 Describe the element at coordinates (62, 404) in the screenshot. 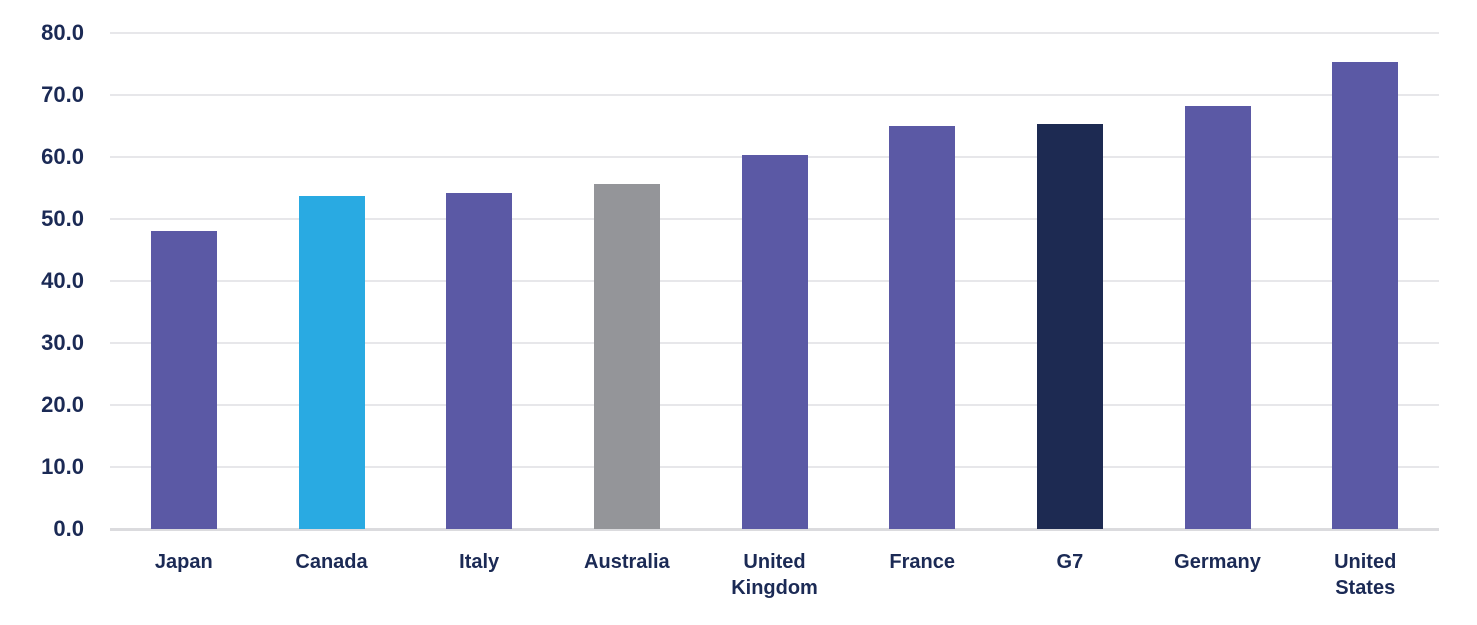

I see `y-tick-label: 20.0` at that location.